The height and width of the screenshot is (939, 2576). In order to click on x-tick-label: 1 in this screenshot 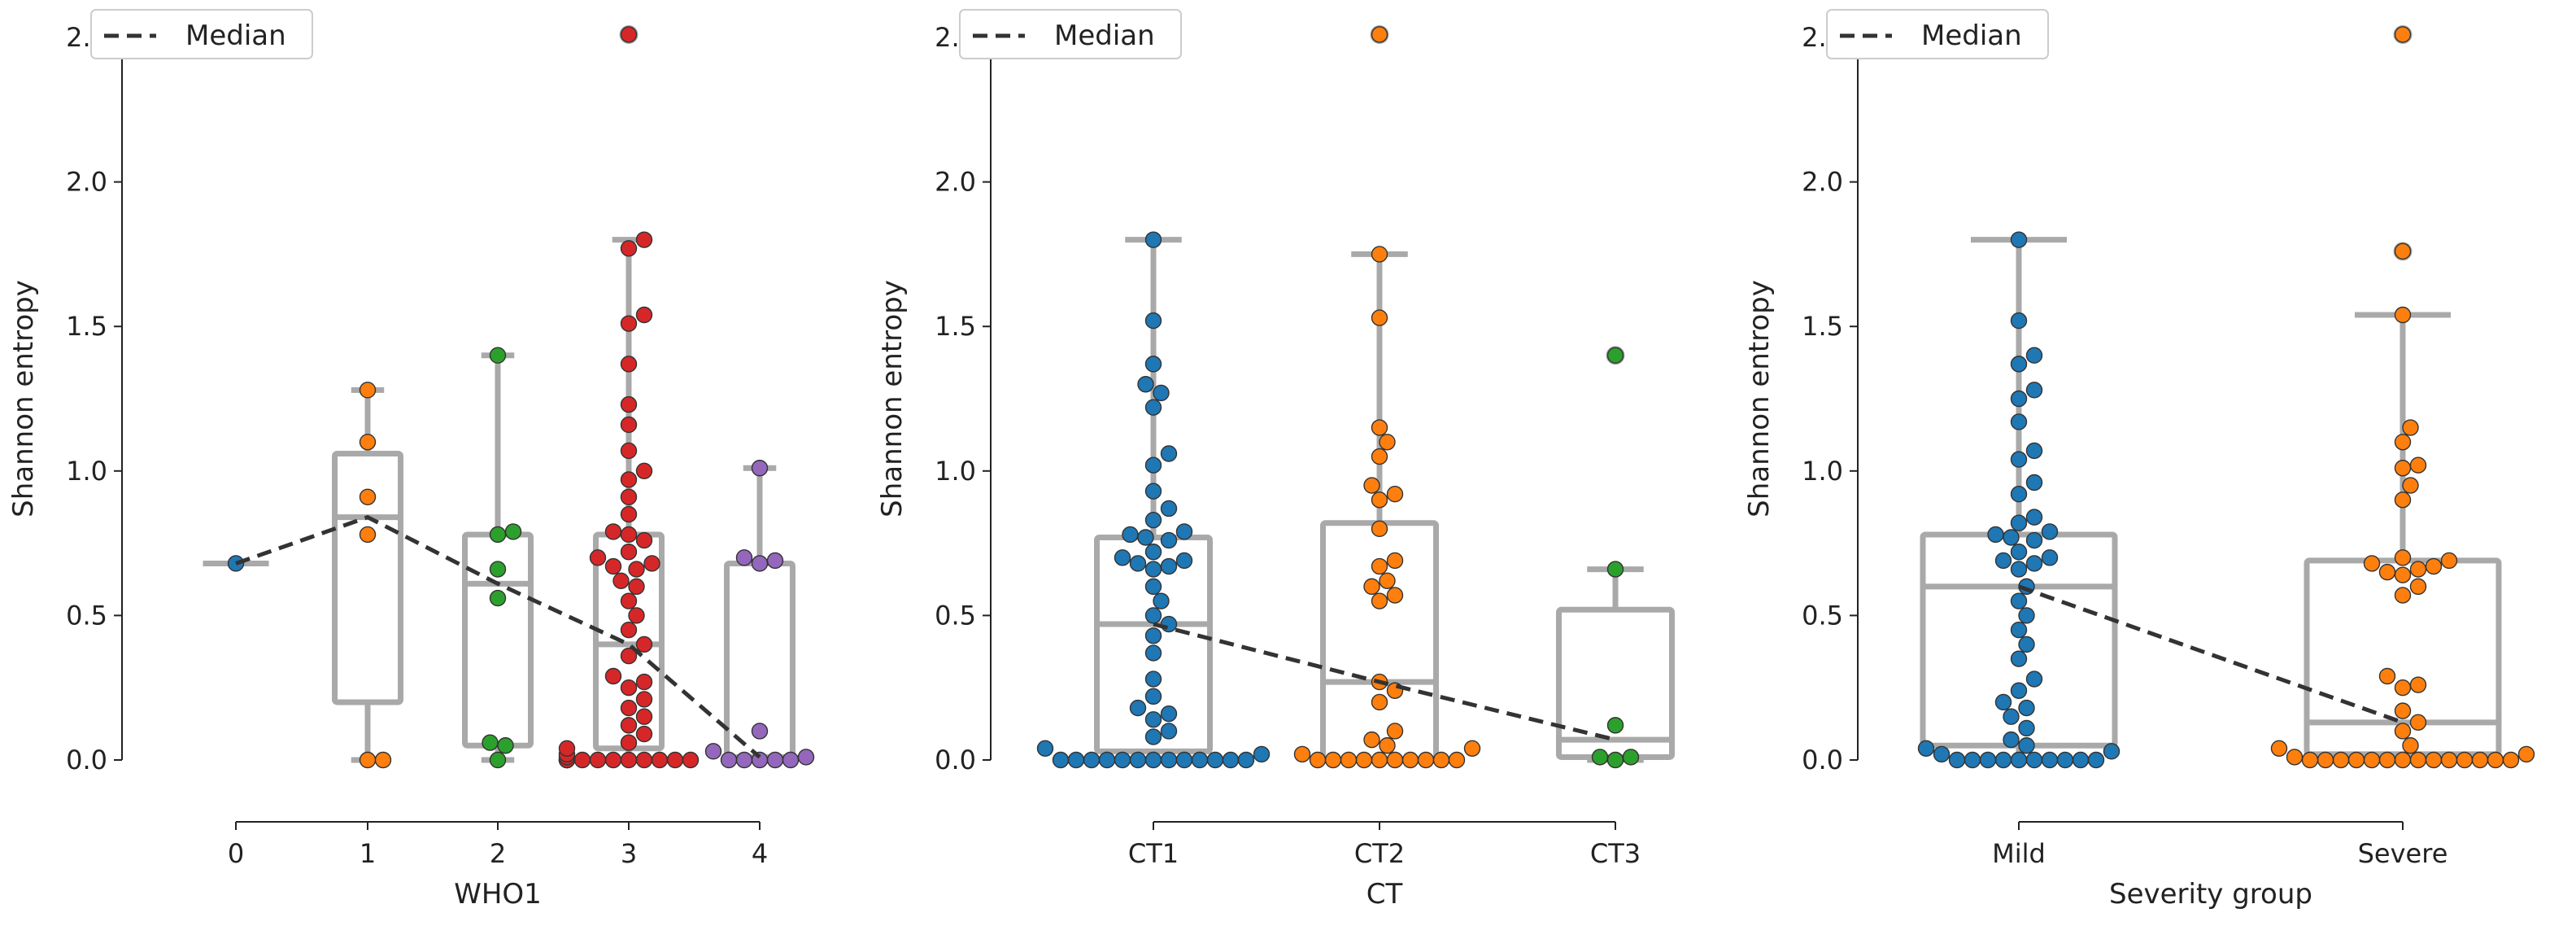, I will do `click(368, 854)`.